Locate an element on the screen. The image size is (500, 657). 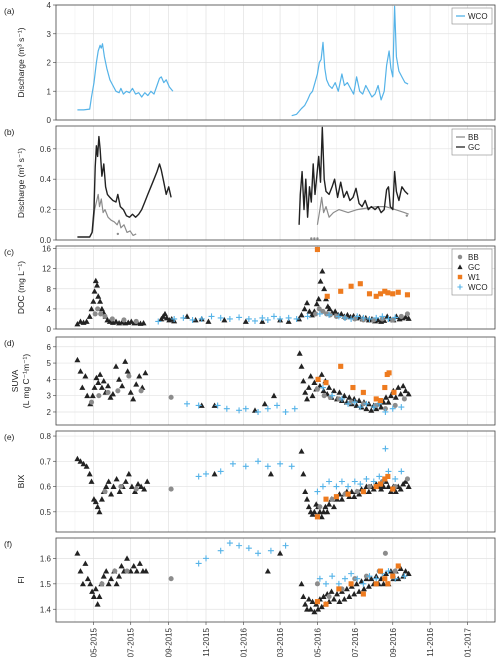
y-tick-label: 0.5 is located at coordinates (46, 512).